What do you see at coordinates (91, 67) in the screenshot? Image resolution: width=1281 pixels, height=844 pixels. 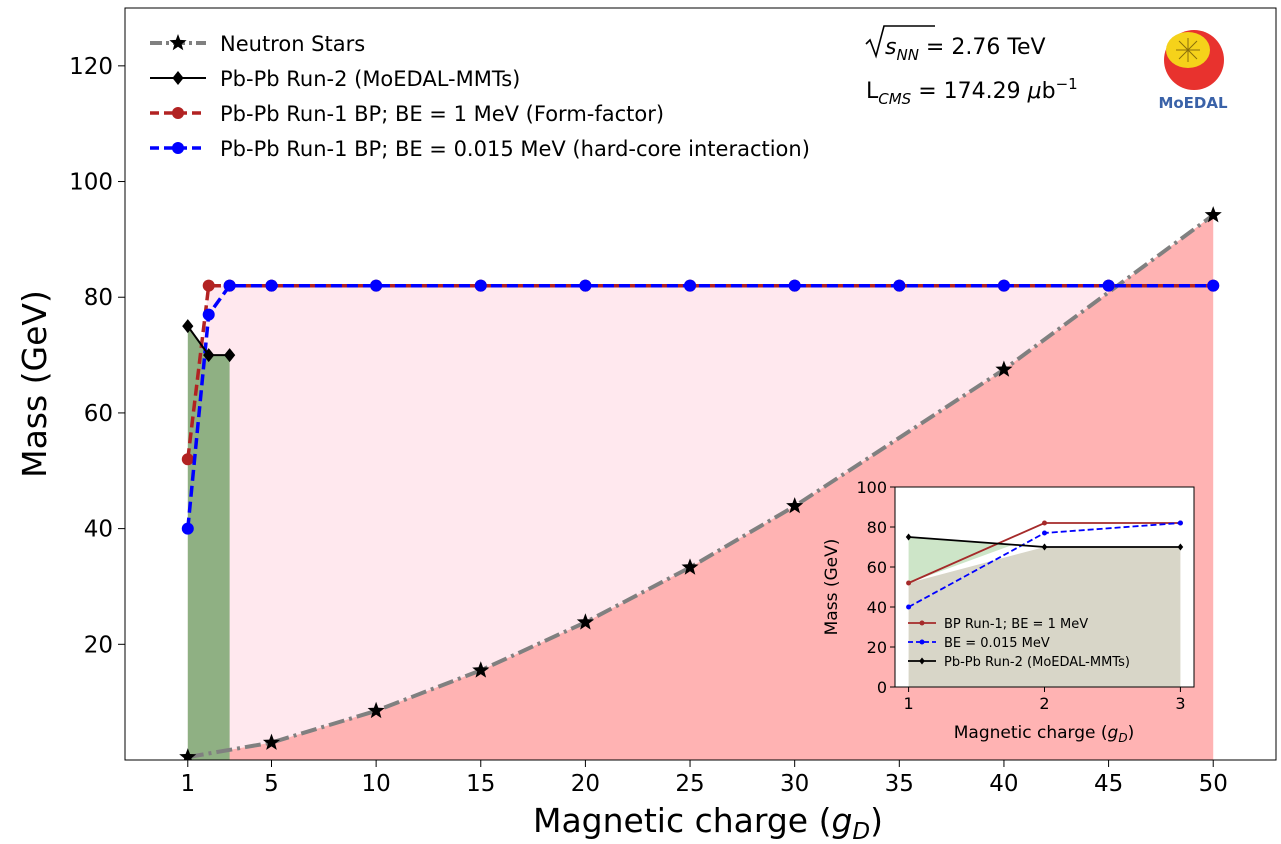 I see `y-tick-label: 120` at bounding box center [91, 67].